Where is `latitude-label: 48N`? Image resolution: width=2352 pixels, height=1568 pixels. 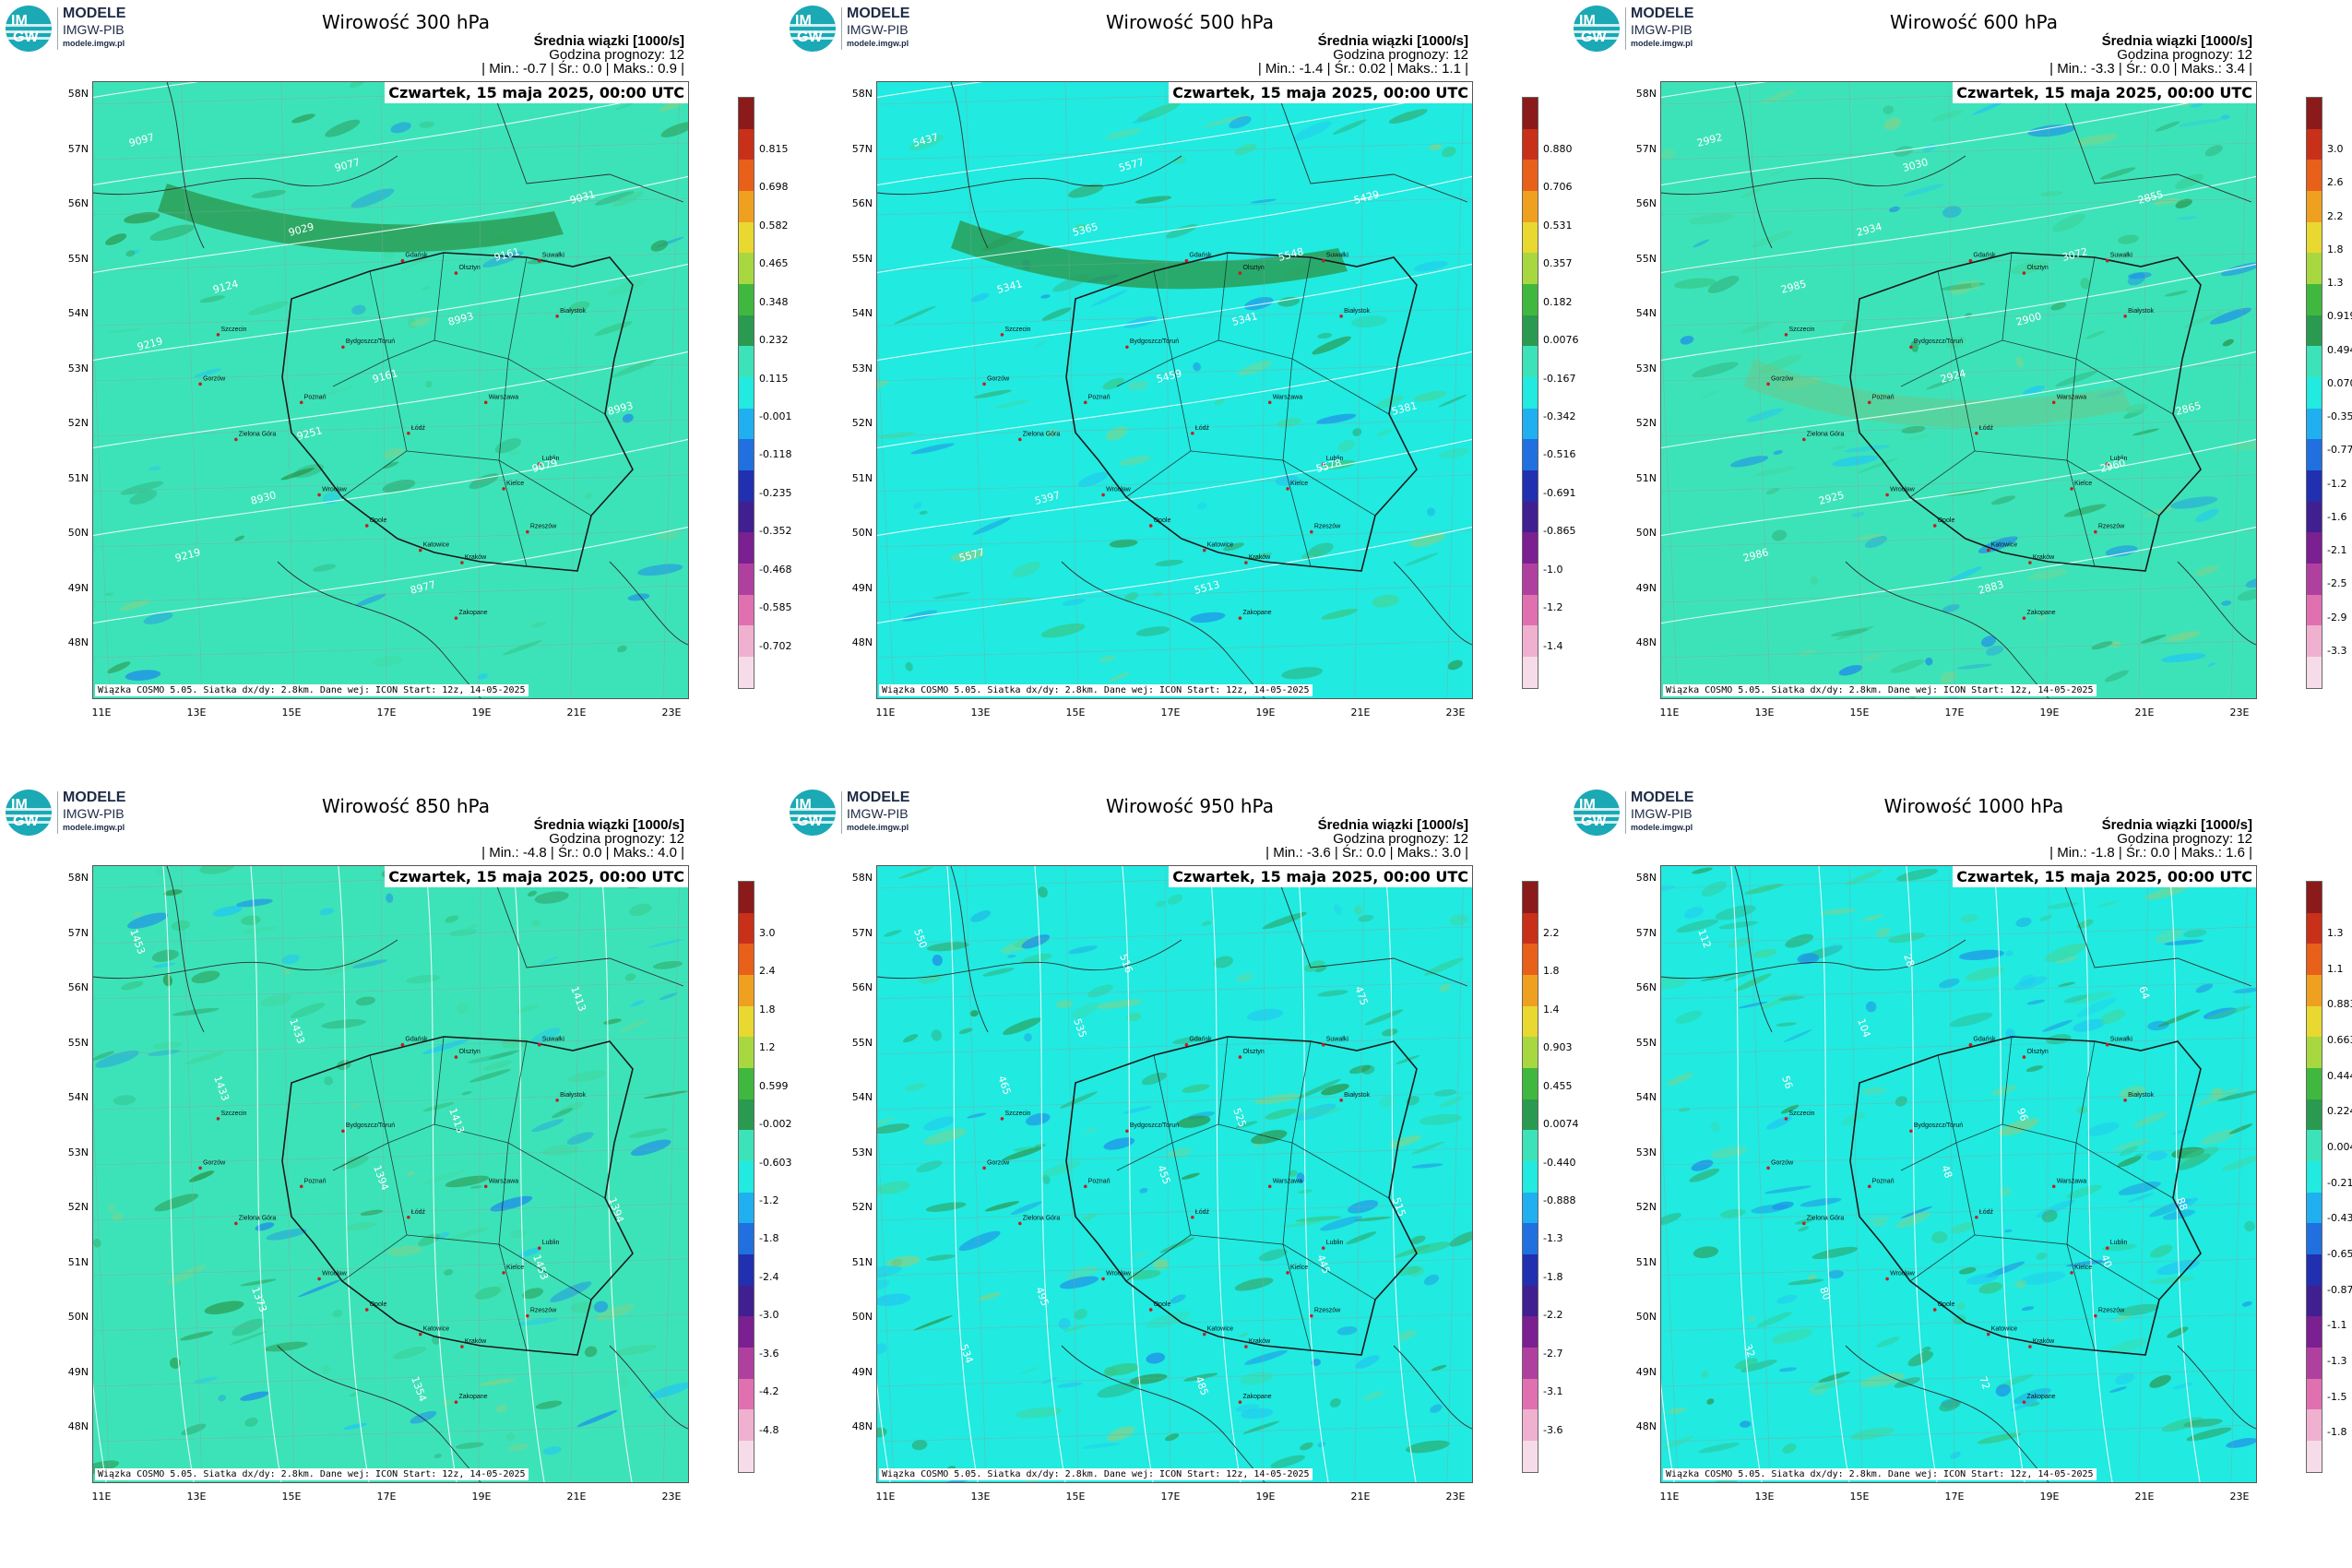
latitude-label: 48N is located at coordinates (78, 642).